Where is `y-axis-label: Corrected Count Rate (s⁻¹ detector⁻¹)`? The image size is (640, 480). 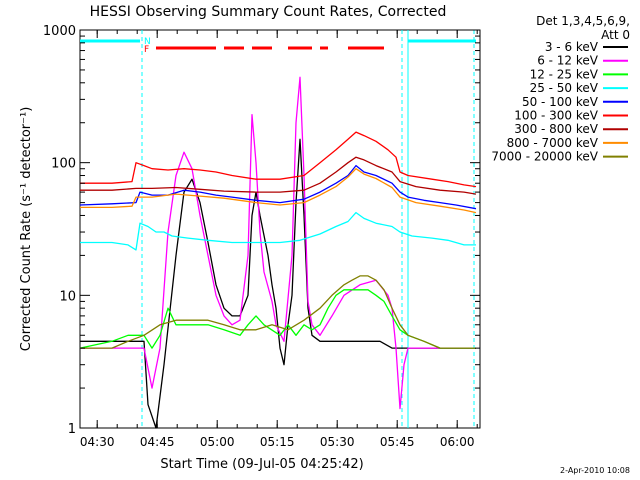
y-axis-label: Corrected Count Rate (s⁻¹ detector⁻¹) is located at coordinates (26, 229).